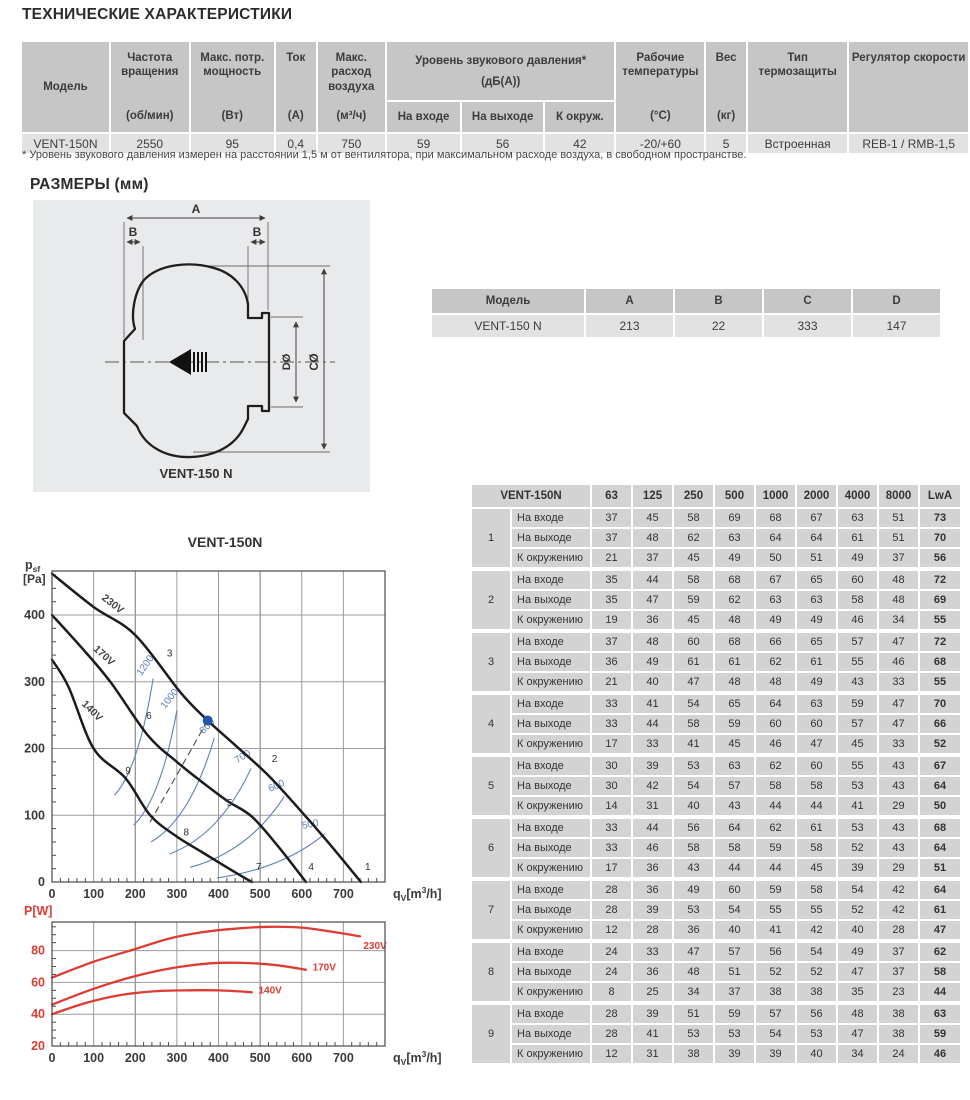  Describe the element at coordinates (857, 1034) in the screenshot. I see `sound-value-cell: 47` at that location.